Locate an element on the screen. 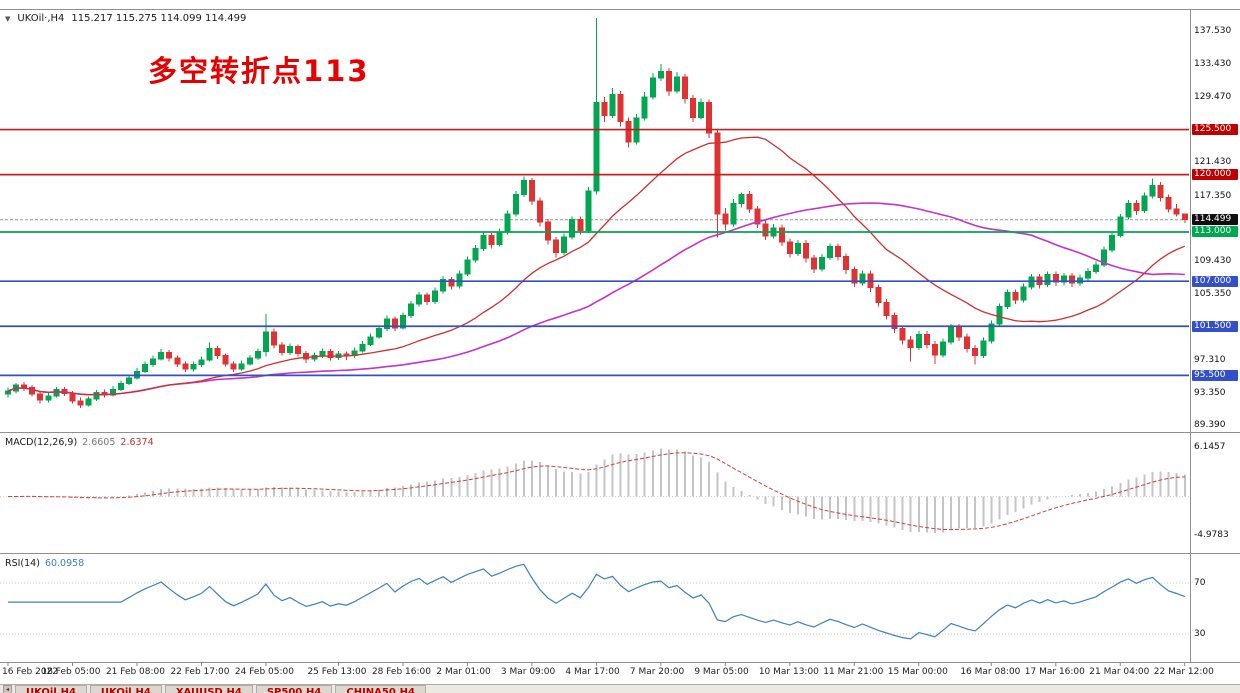 This screenshot has height=693, width=1240. rsi-header: RSI(14) 60.0958 is located at coordinates (44, 563).